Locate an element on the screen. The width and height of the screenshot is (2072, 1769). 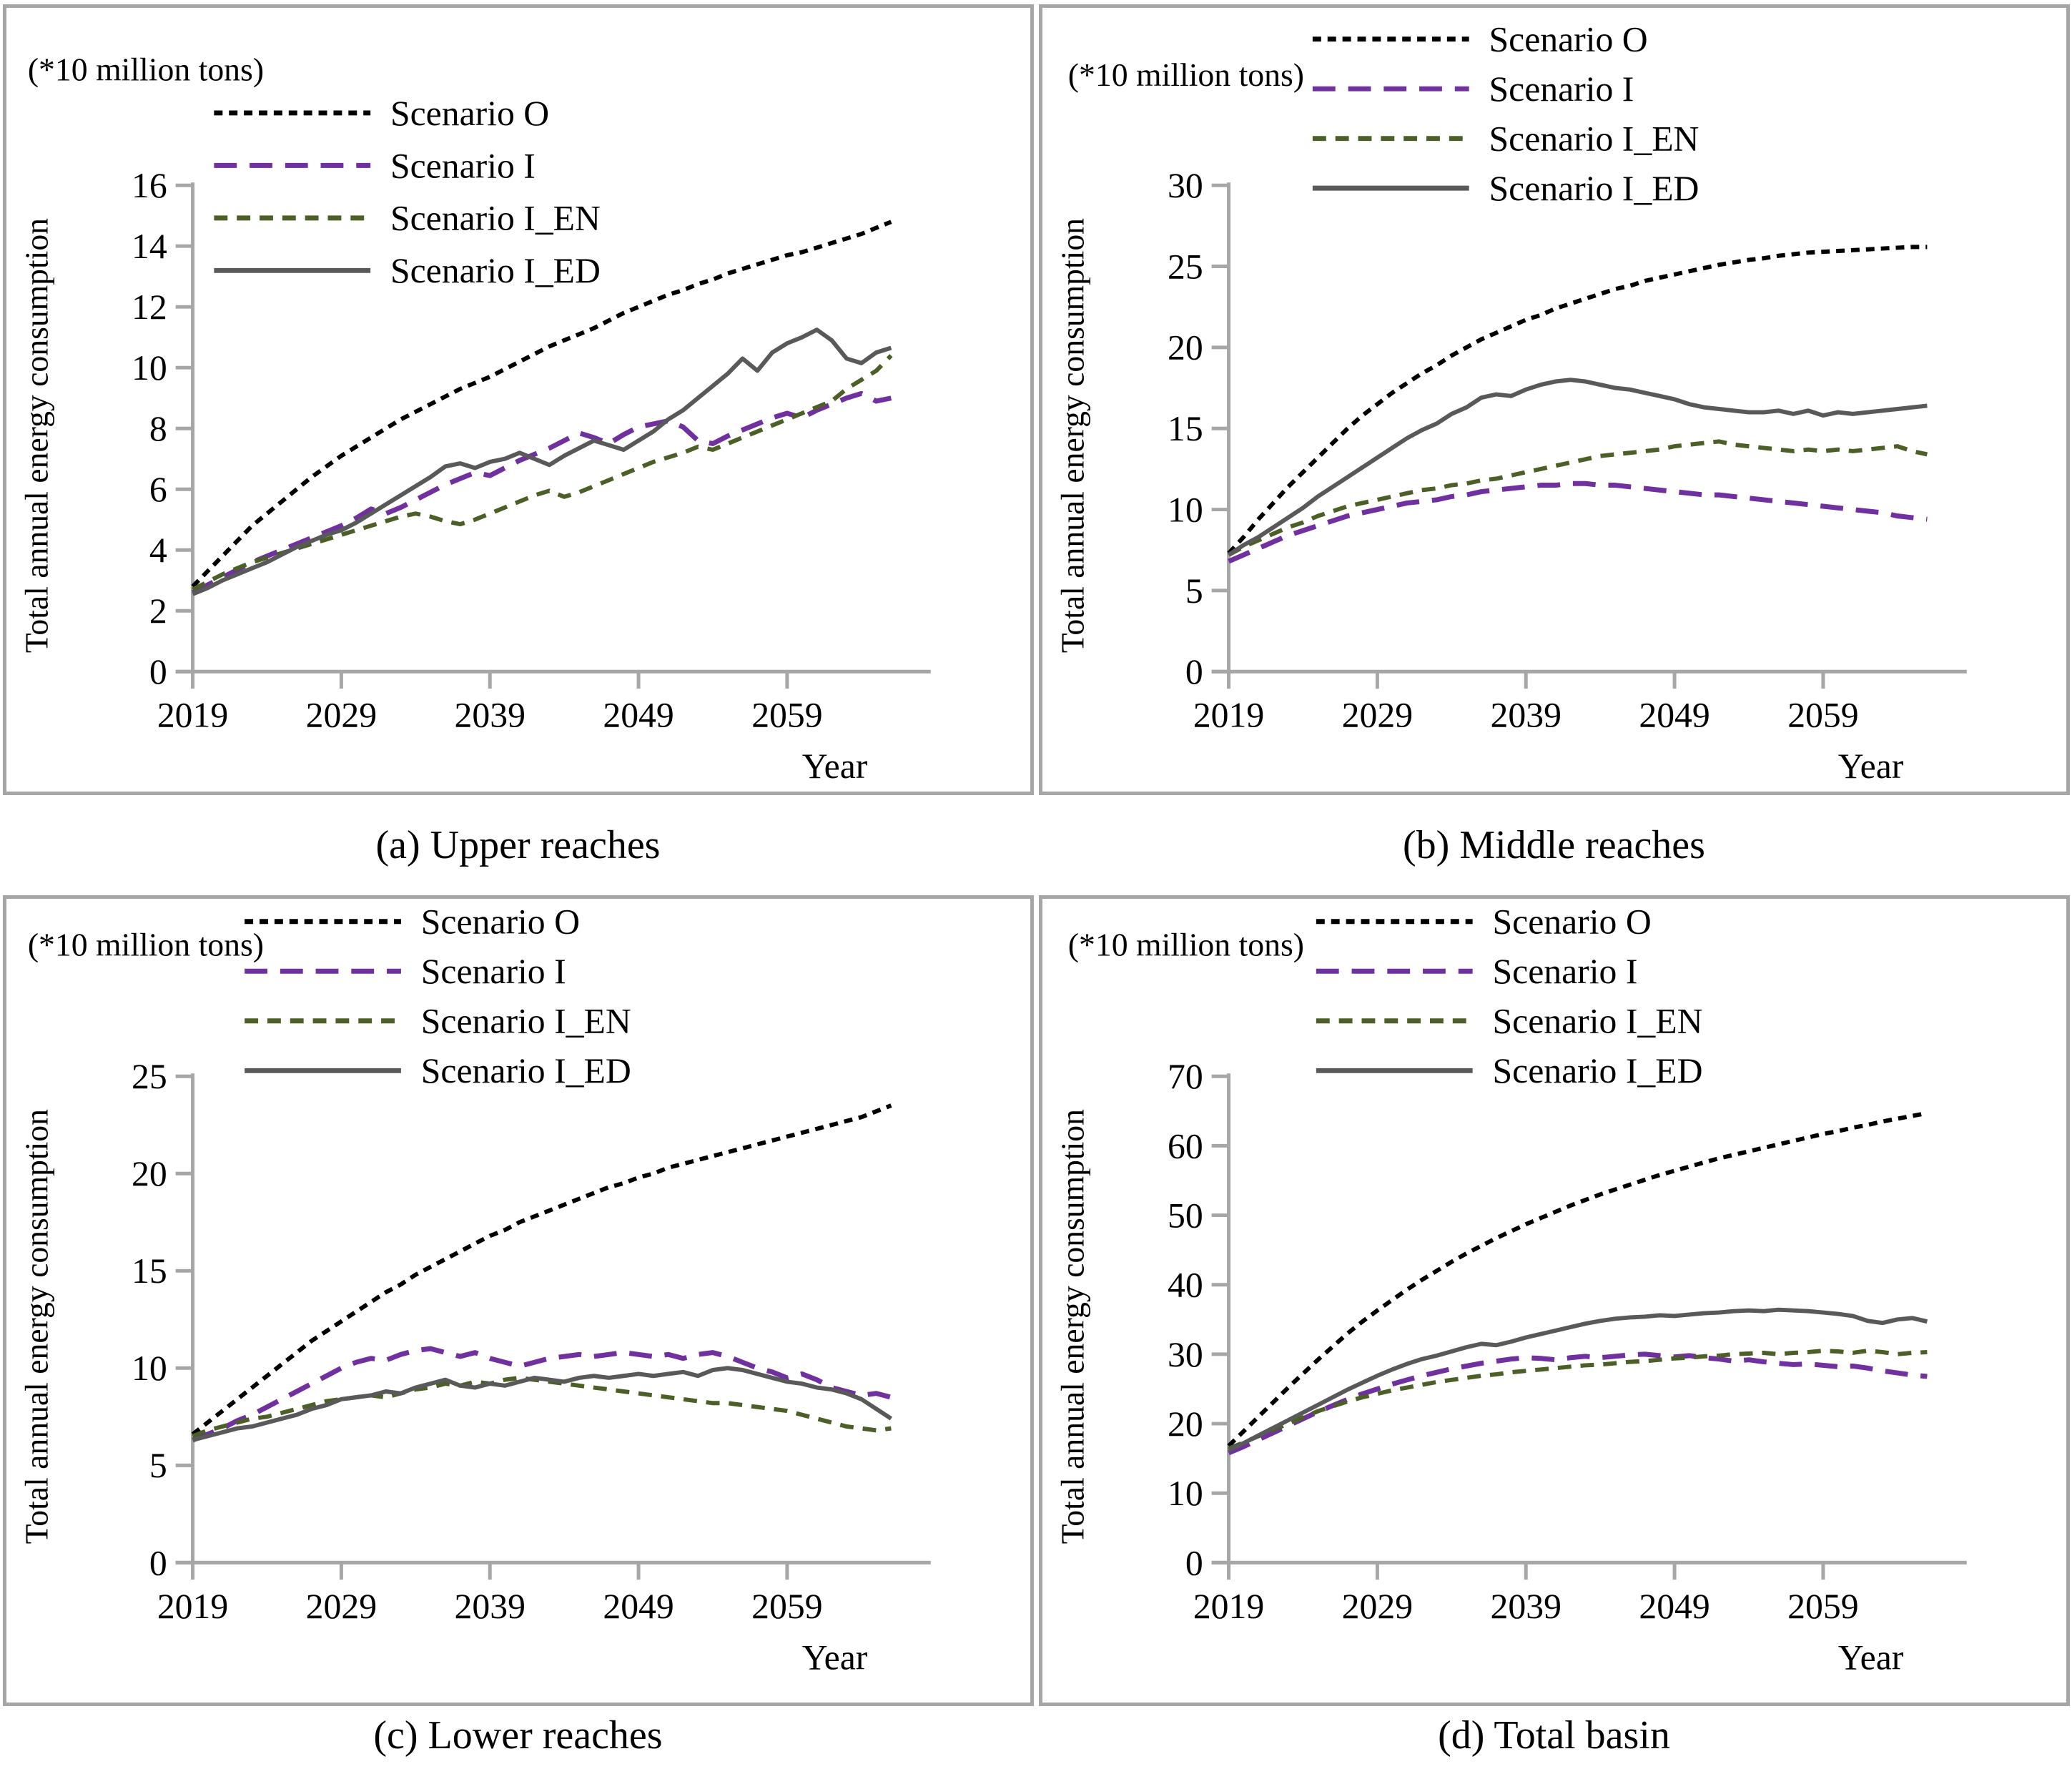
y-tick-label: 2 is located at coordinates (158, 611).